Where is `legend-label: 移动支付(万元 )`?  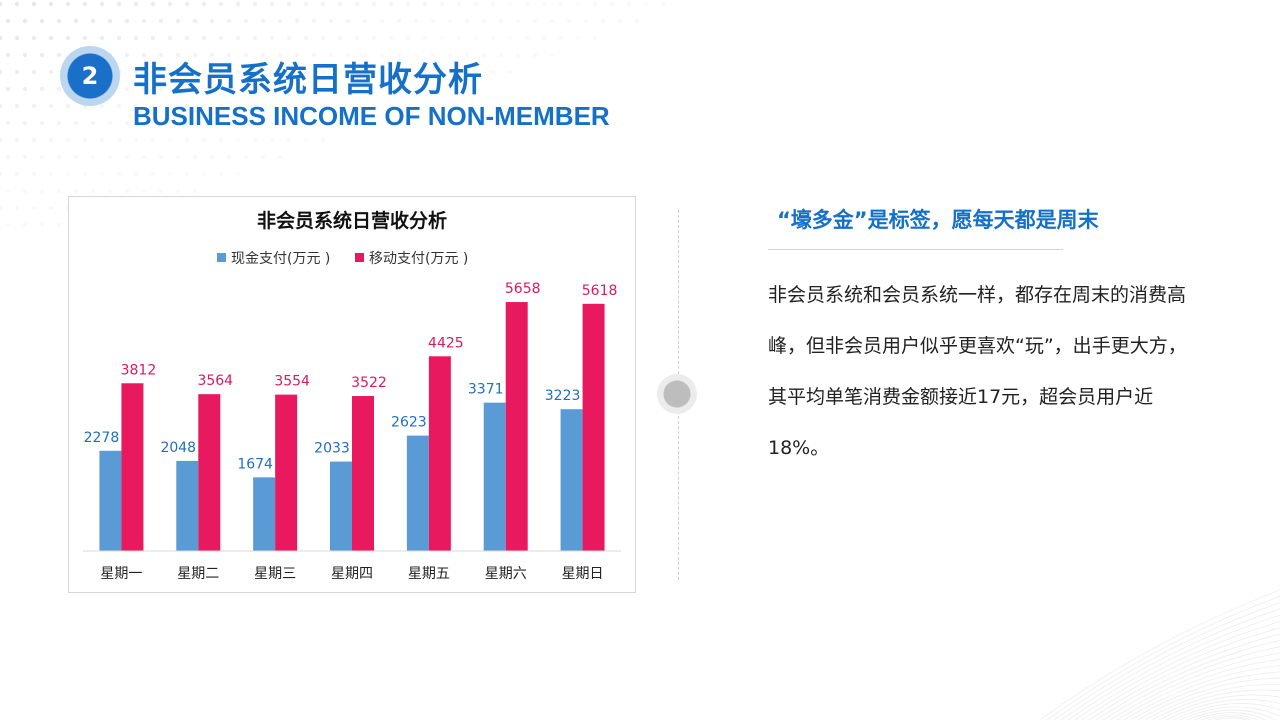 legend-label: 移动支付(万元 ) is located at coordinates (418, 259).